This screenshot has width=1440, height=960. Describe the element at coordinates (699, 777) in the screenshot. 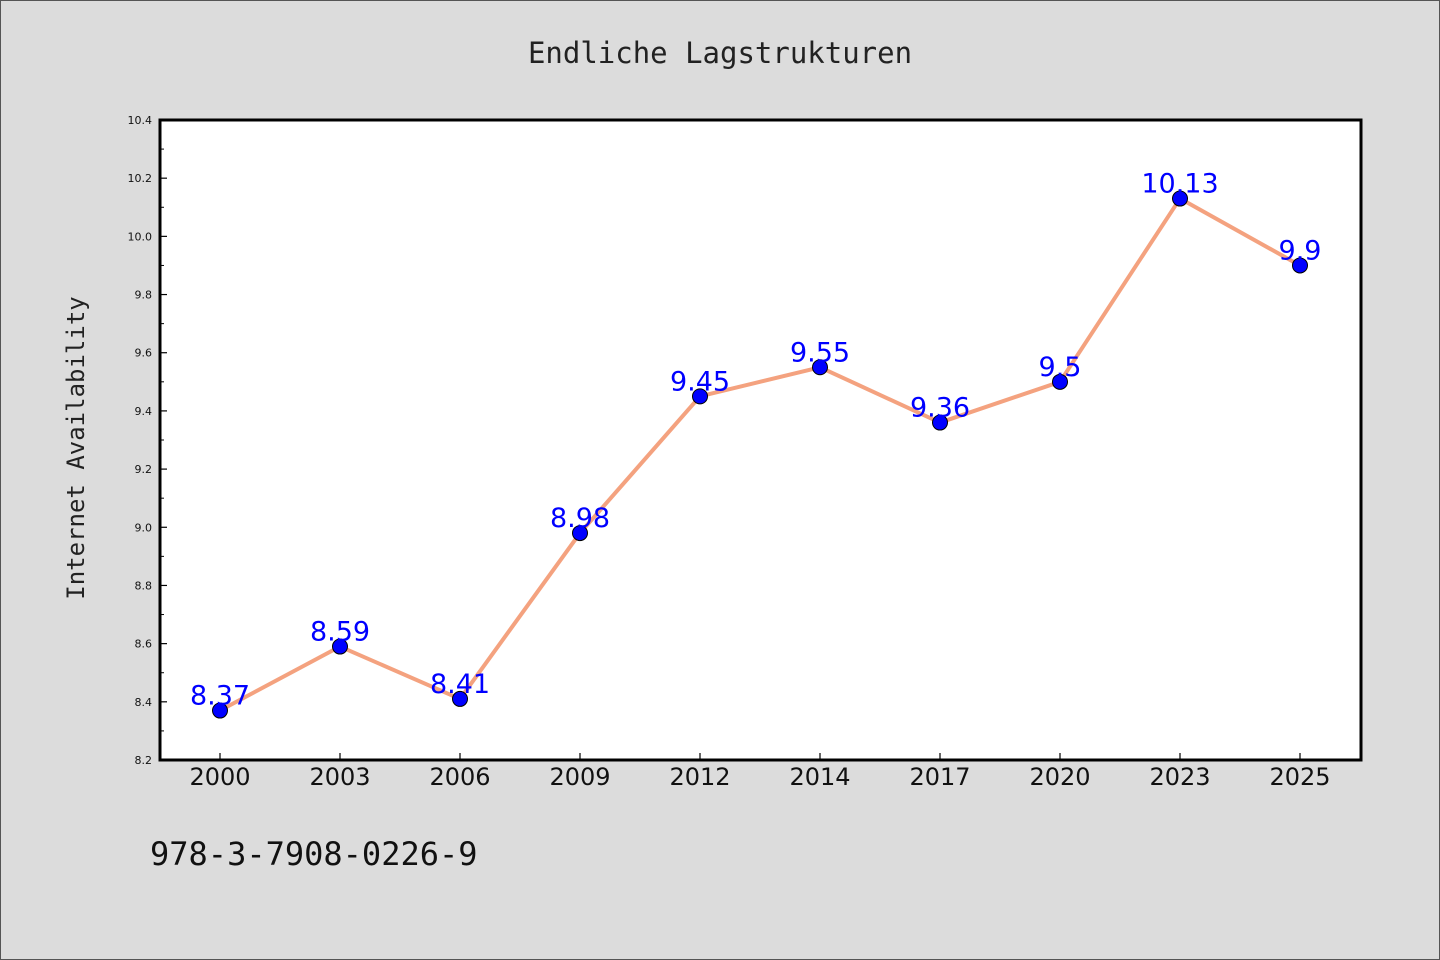

I see `x-tick-label: 2012` at that location.